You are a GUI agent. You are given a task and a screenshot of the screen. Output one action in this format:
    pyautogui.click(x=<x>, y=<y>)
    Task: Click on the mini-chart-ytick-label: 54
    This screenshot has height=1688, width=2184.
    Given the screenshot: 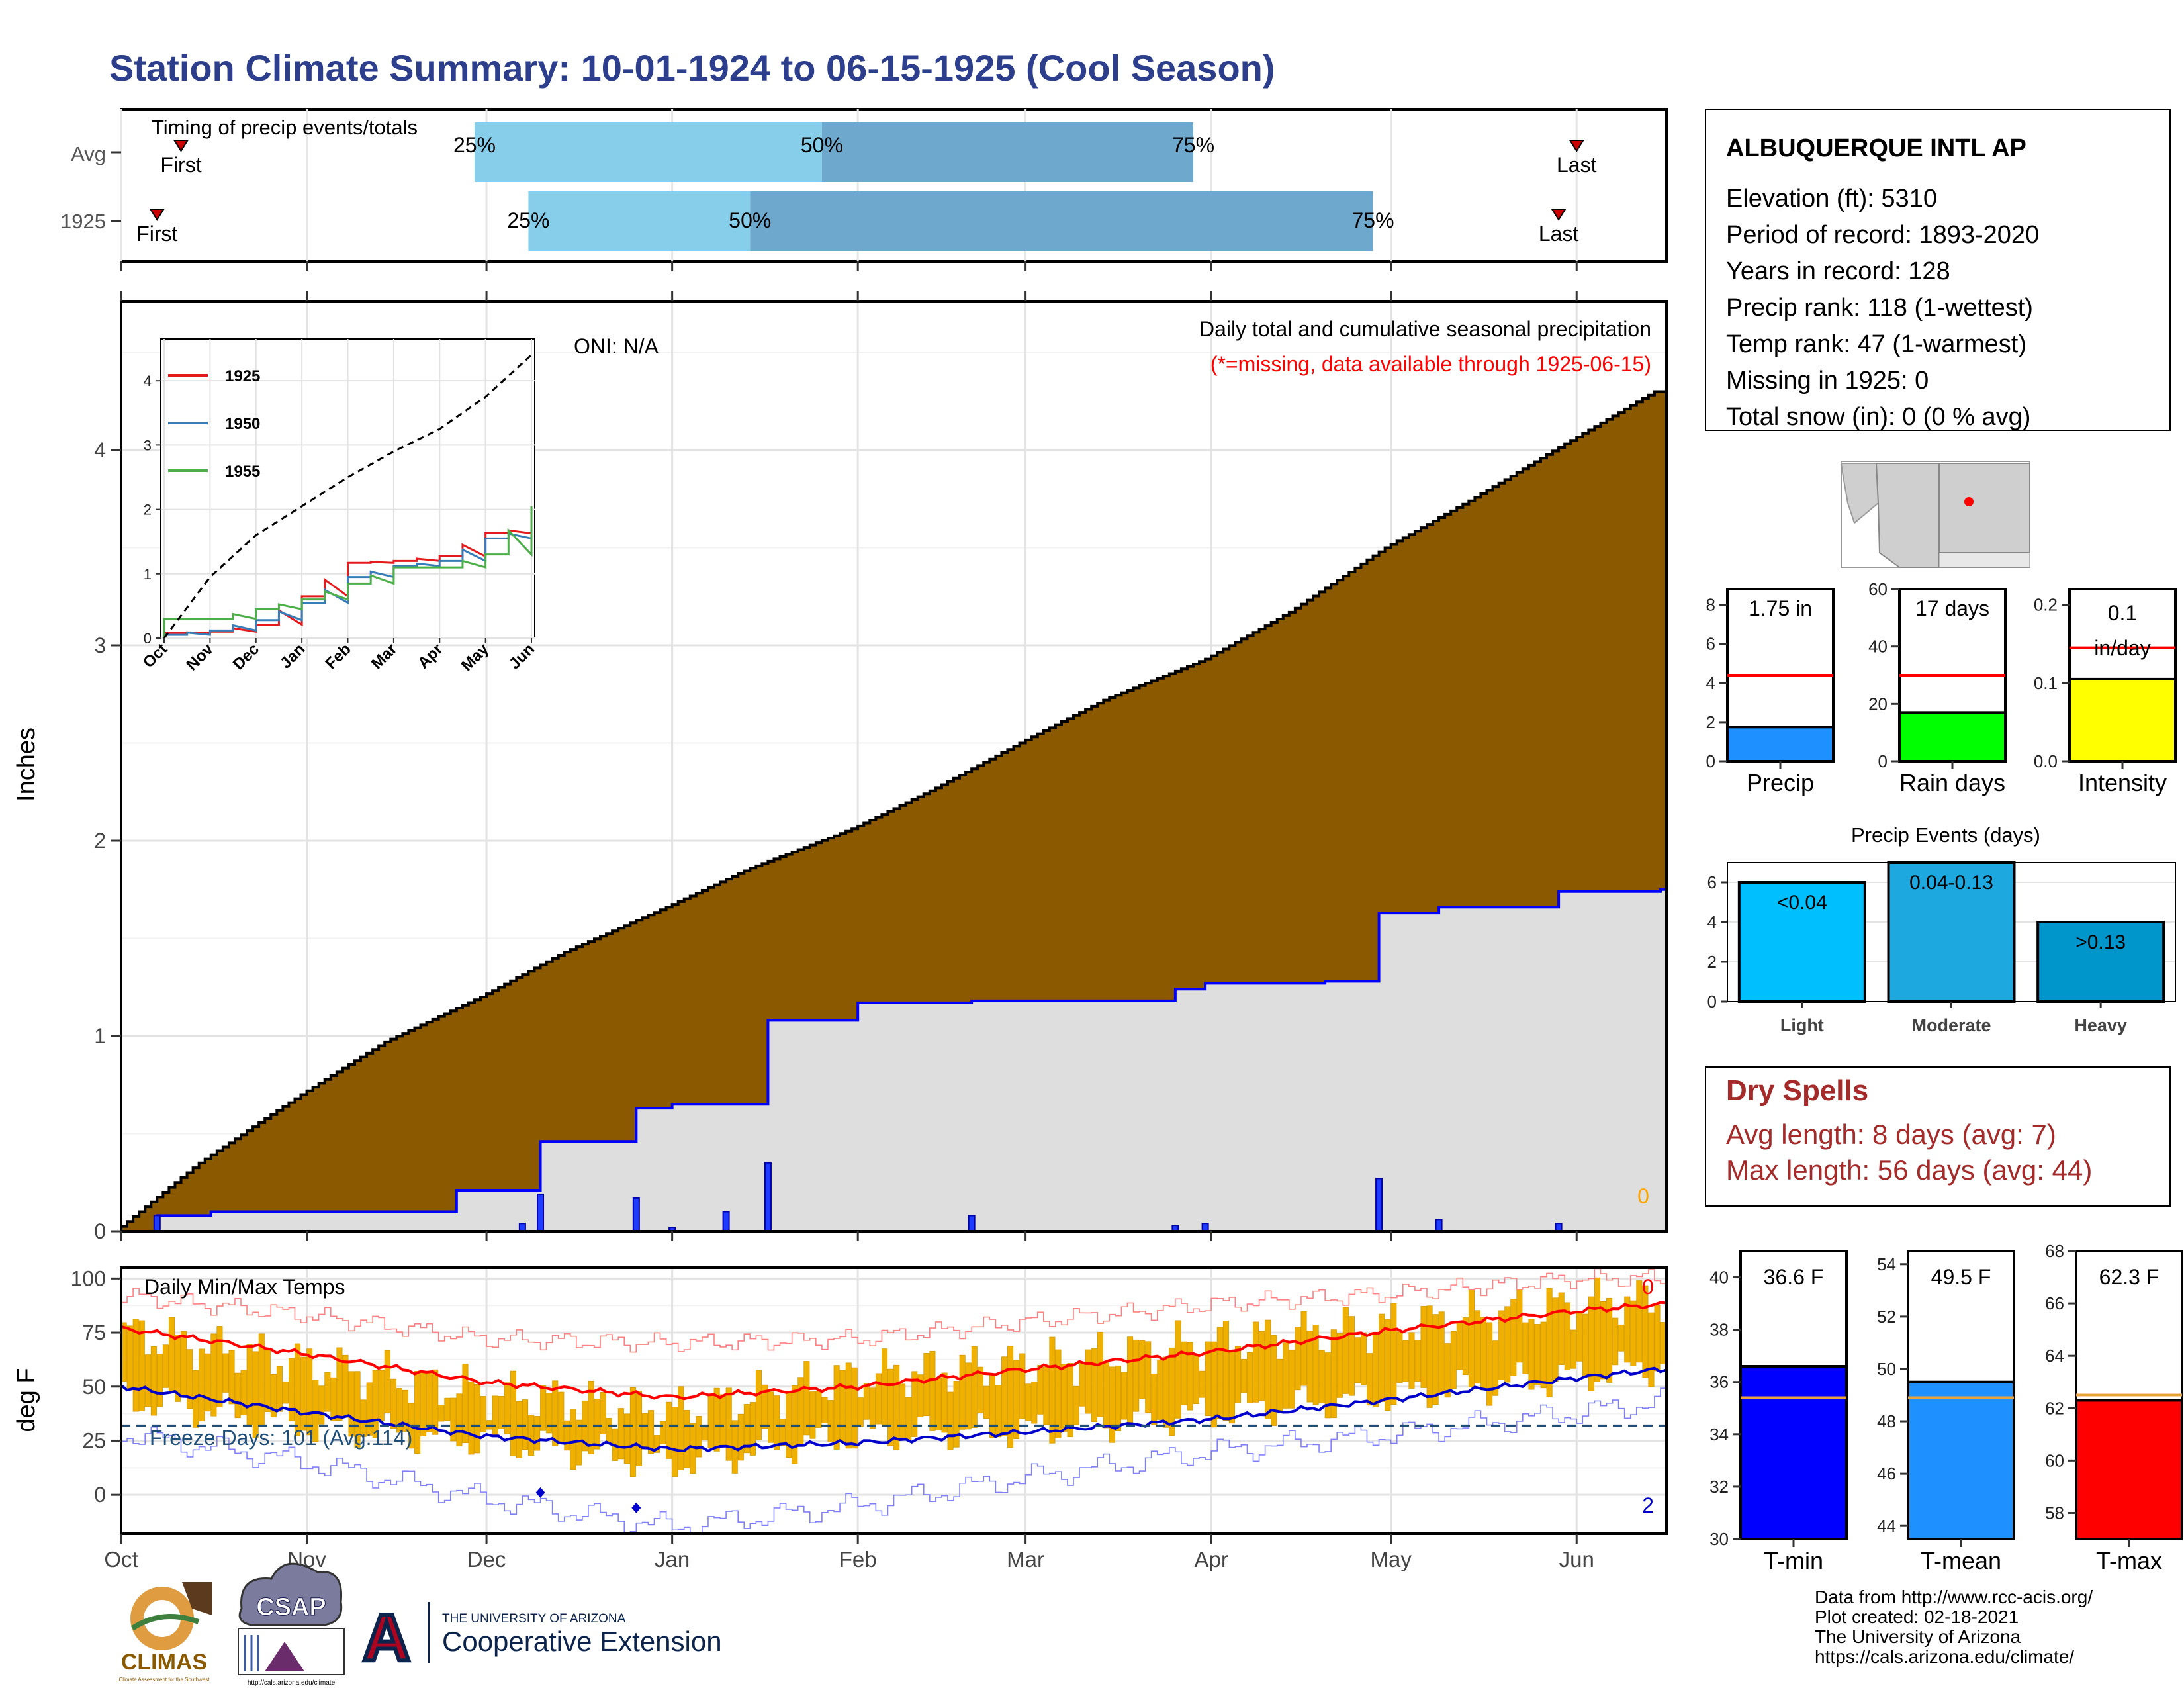 What is the action you would take?
    pyautogui.click(x=1886, y=1264)
    